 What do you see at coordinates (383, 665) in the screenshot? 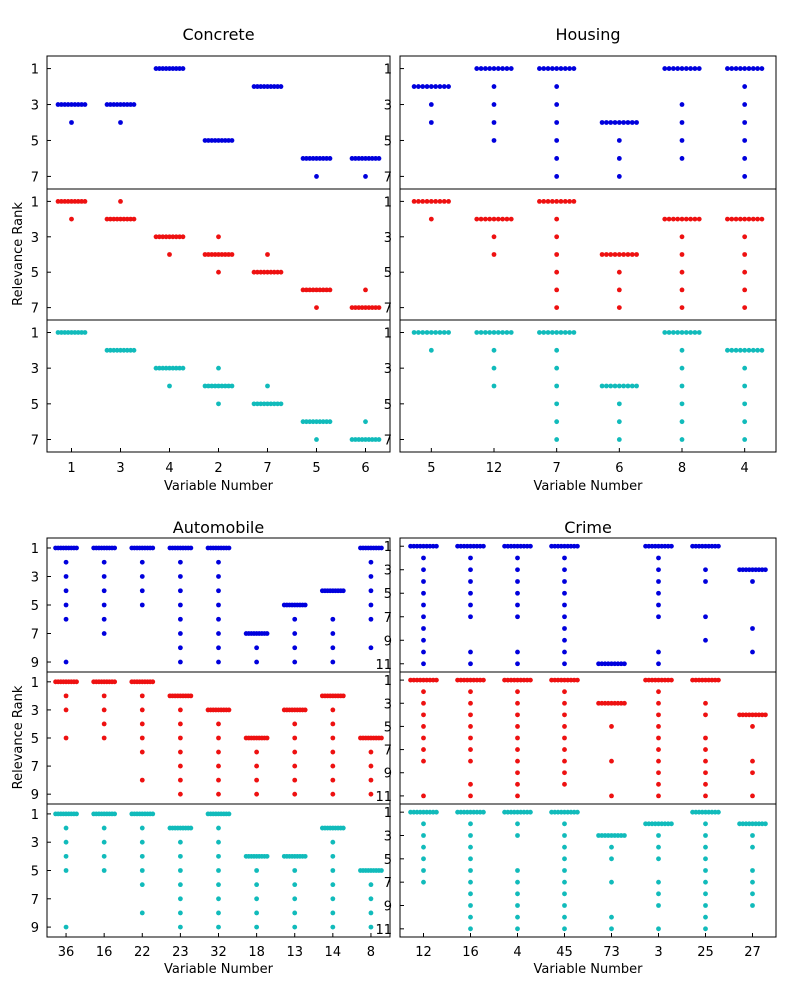
I see `y-tick-label: 11` at bounding box center [383, 665].